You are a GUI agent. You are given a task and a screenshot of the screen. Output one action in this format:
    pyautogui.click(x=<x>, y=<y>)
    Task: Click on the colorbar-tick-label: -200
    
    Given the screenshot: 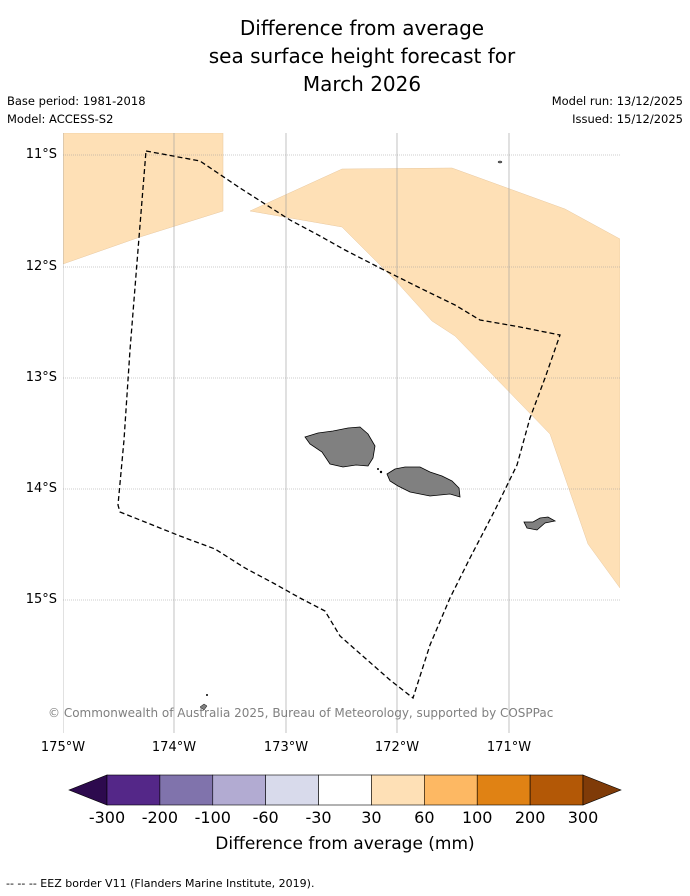 What is the action you would take?
    pyautogui.click(x=160, y=817)
    